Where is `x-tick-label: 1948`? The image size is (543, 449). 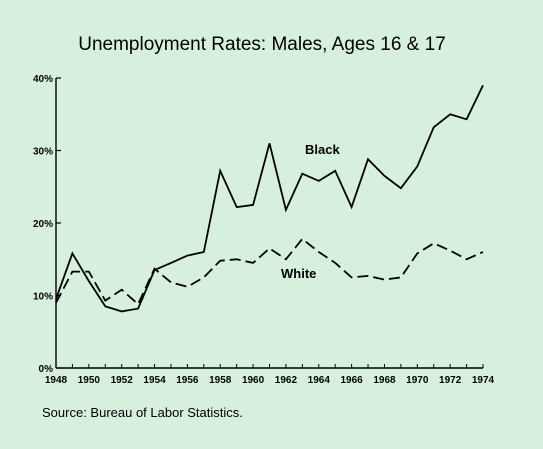
x-tick-label: 1948 is located at coordinates (56, 380).